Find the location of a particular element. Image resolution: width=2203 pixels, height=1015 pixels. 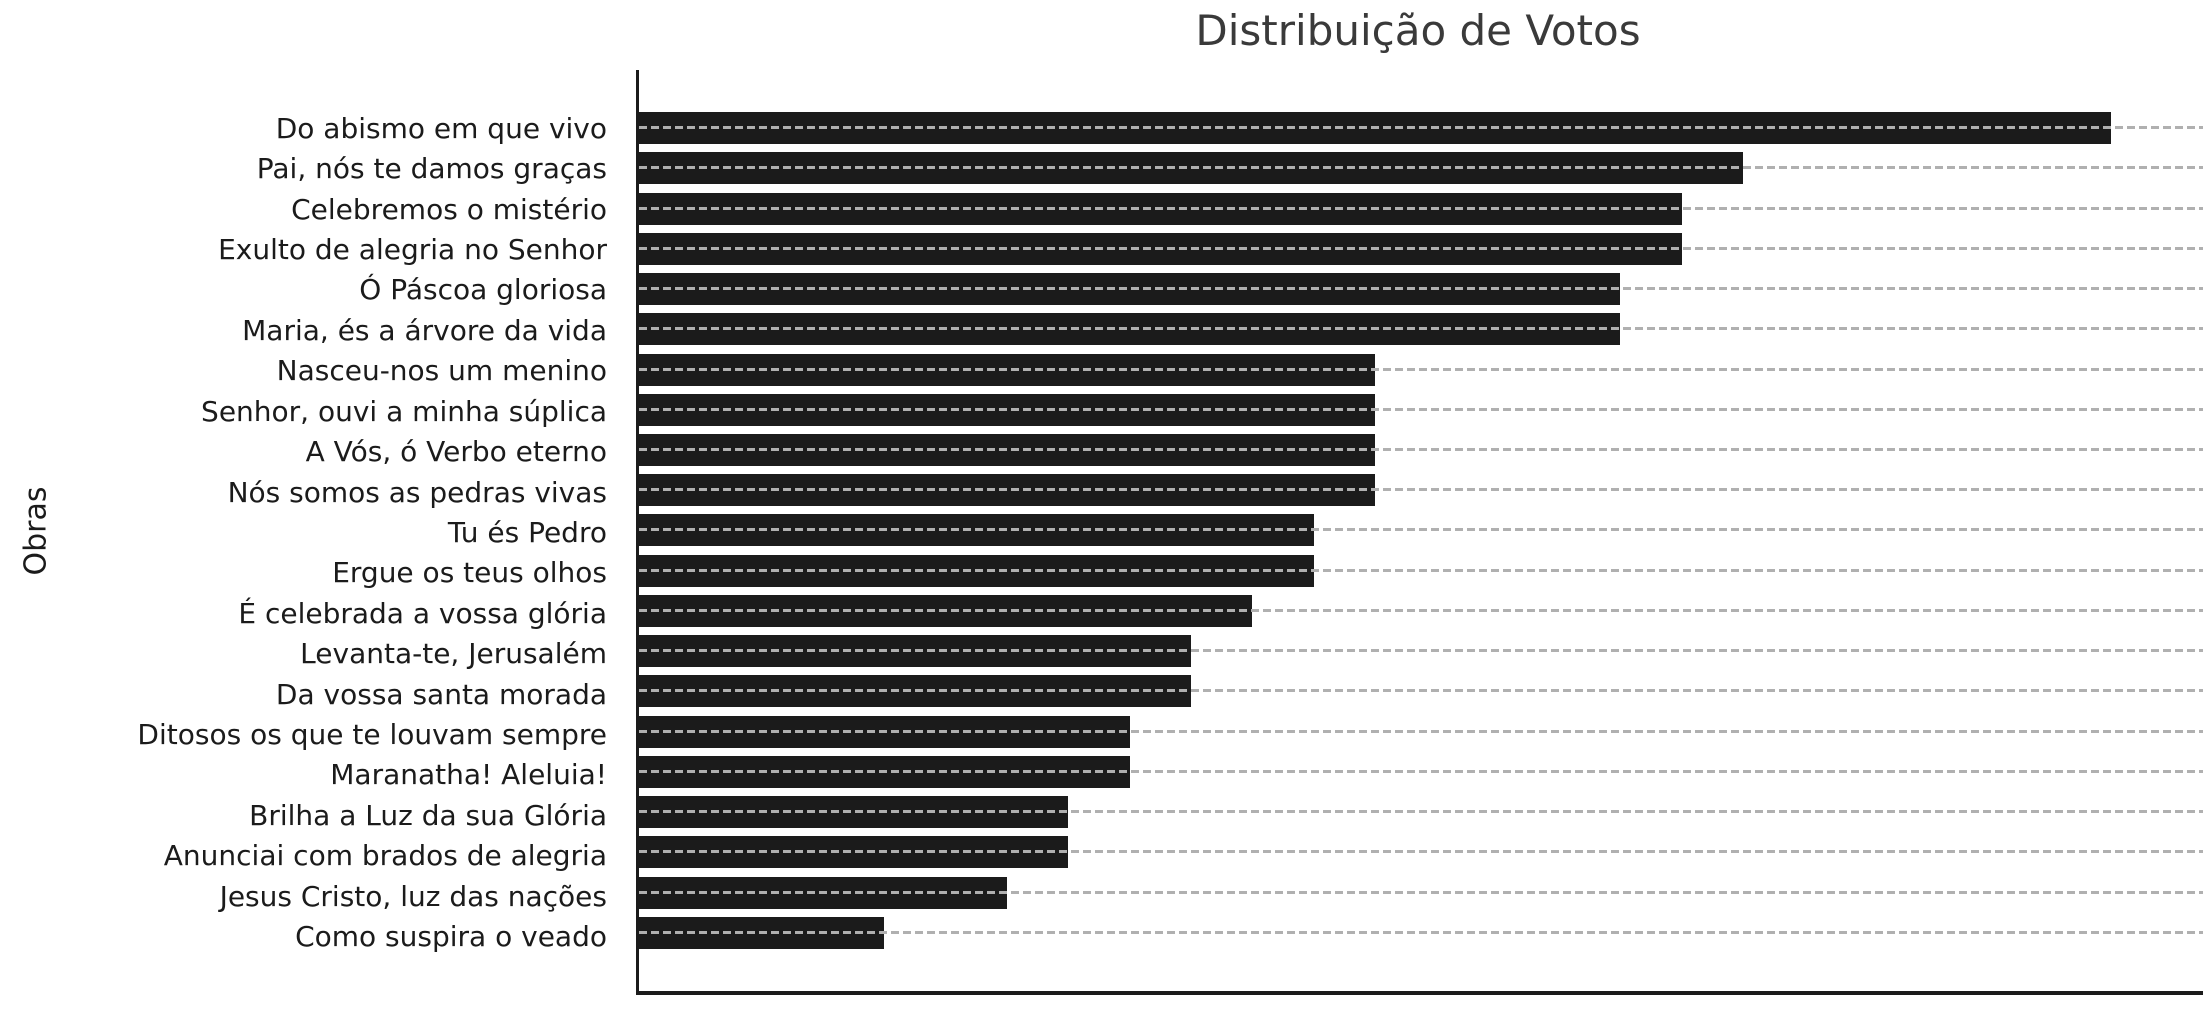

chart-title: Distribuição de Votos is located at coordinates (1418, 30).